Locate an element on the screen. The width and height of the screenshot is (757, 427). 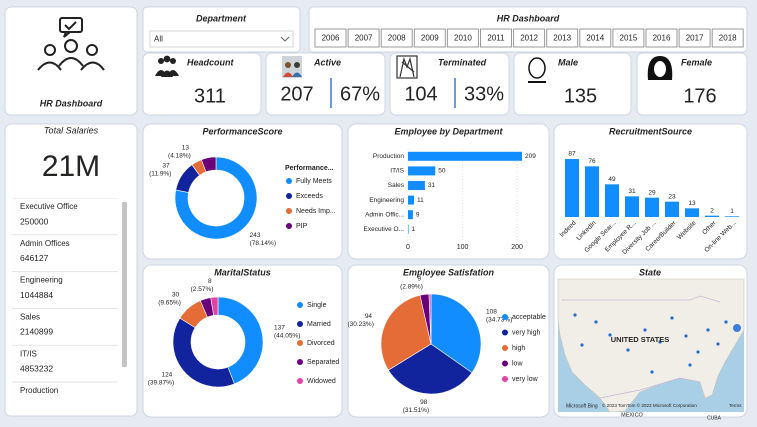
department-name: Production is located at coordinates (39, 390).